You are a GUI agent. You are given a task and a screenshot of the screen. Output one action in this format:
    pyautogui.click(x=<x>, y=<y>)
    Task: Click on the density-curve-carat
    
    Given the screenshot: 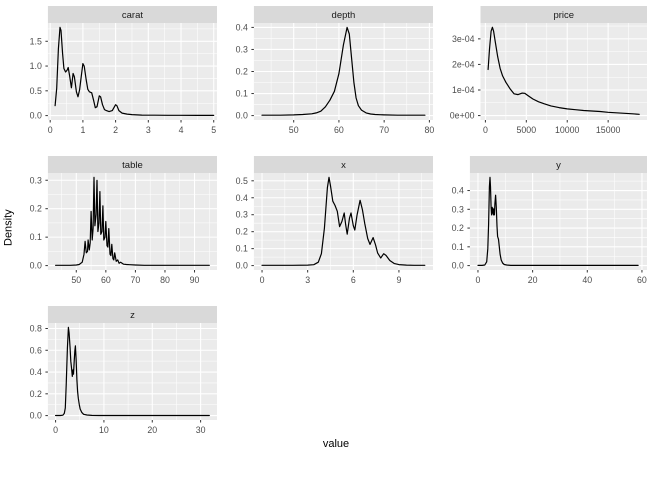 What is the action you would take?
    pyautogui.click(x=134, y=71)
    